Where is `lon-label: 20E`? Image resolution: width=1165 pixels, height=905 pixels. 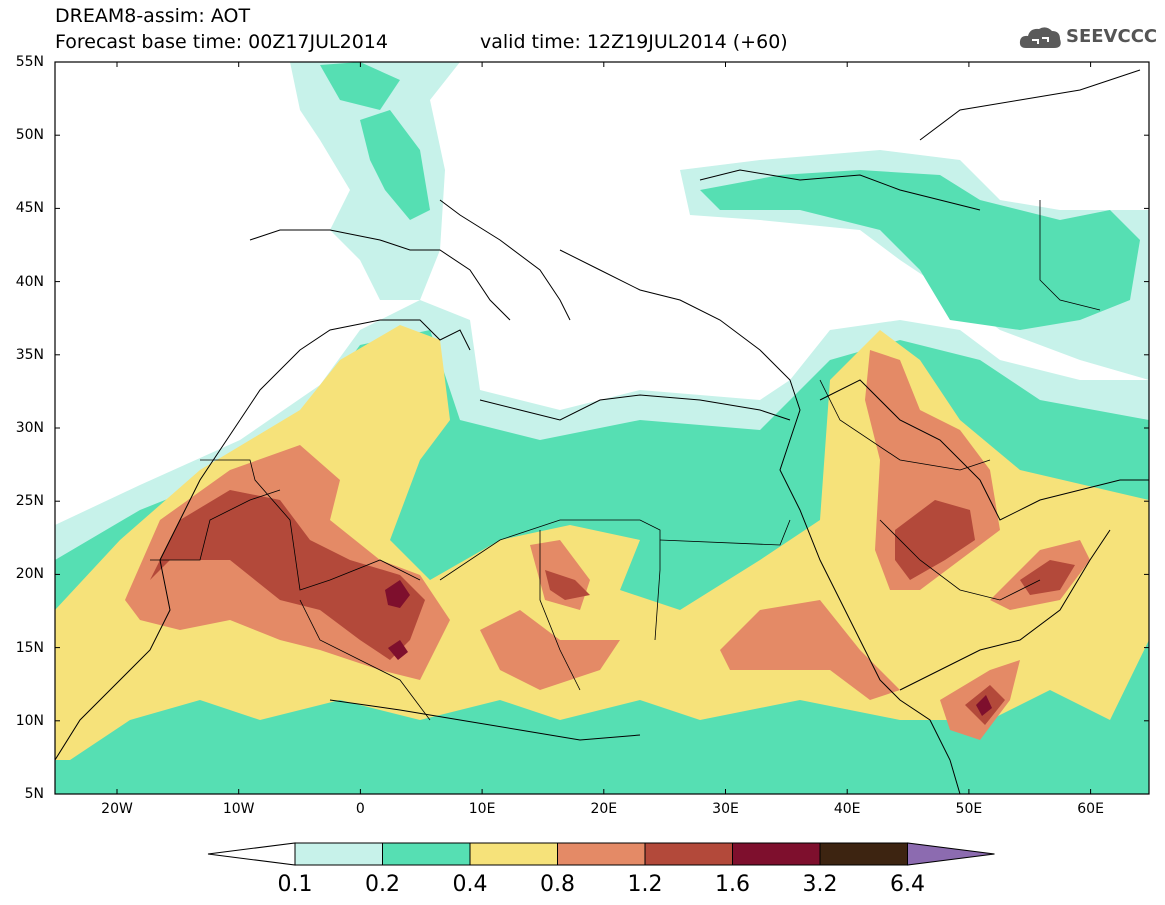
lon-label: 20E is located at coordinates (604, 809).